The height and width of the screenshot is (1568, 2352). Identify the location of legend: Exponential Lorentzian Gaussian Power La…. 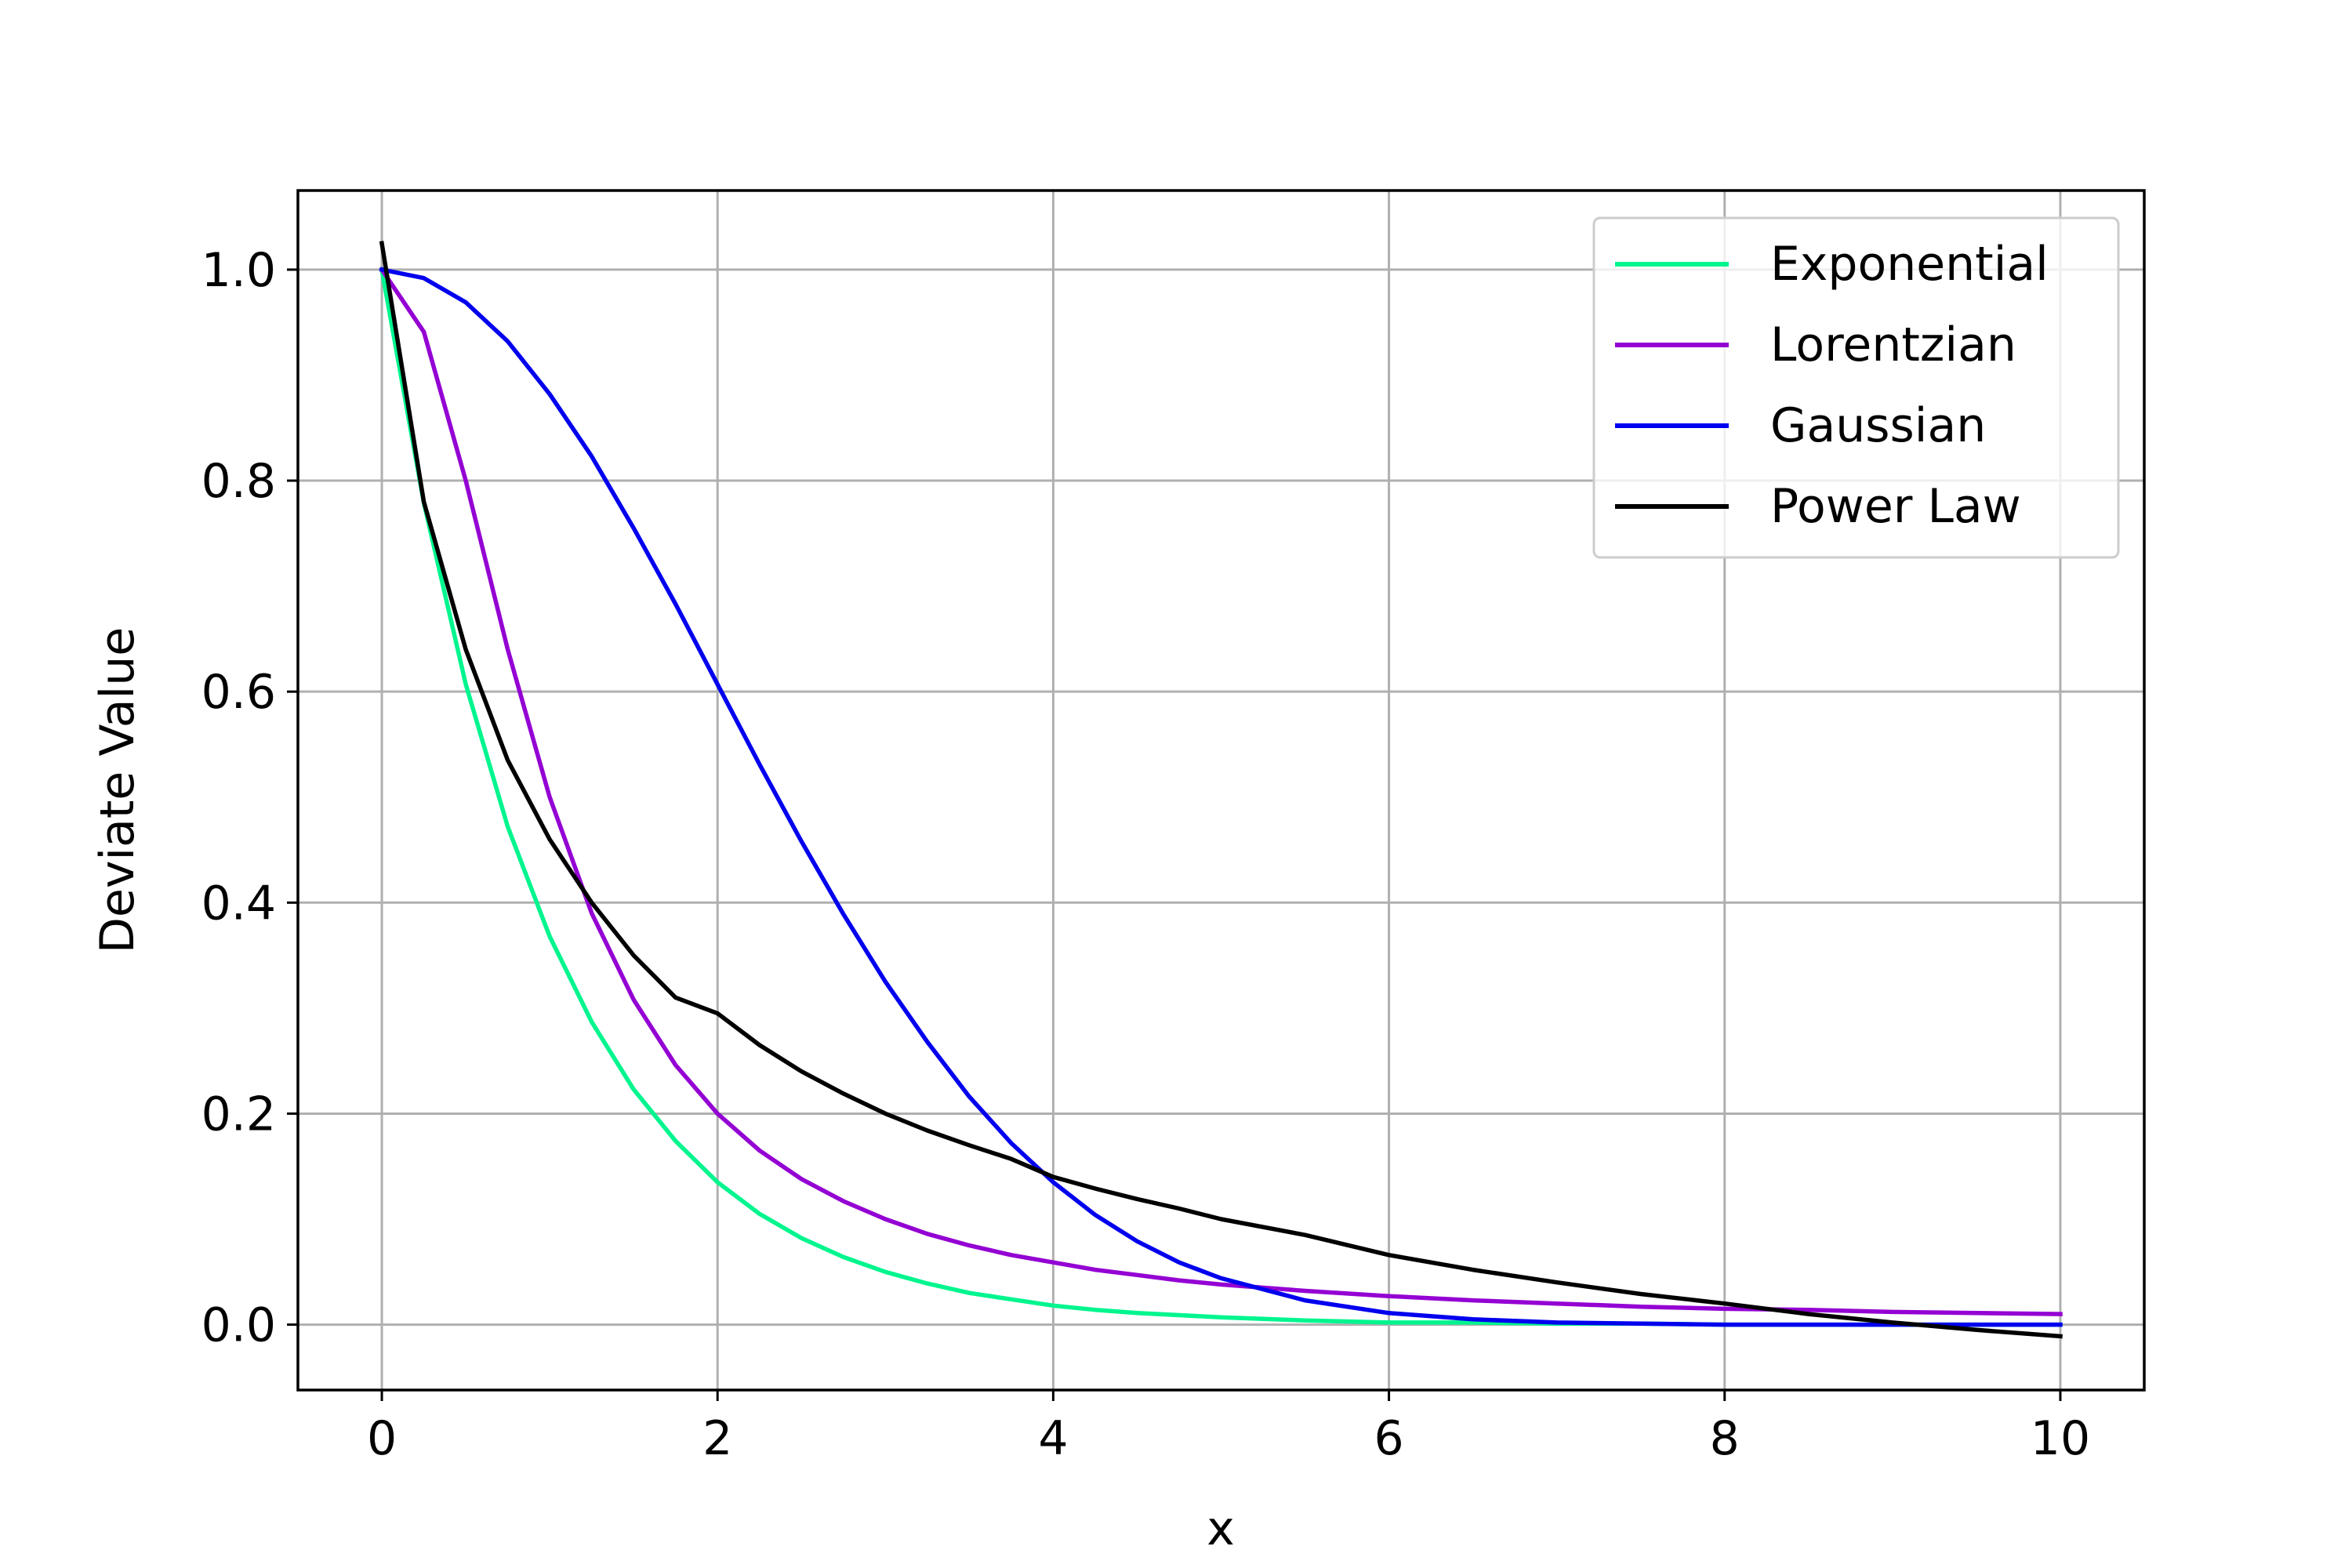
(1856, 387).